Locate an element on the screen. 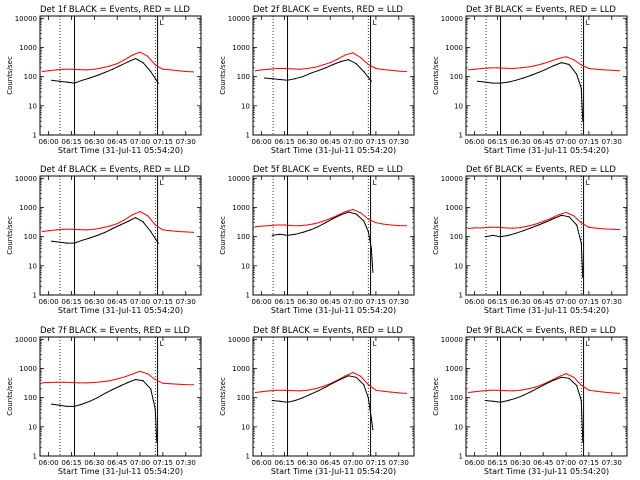 The image size is (640, 480). y-axis-label: Counts/sec is located at coordinates (223, 75).